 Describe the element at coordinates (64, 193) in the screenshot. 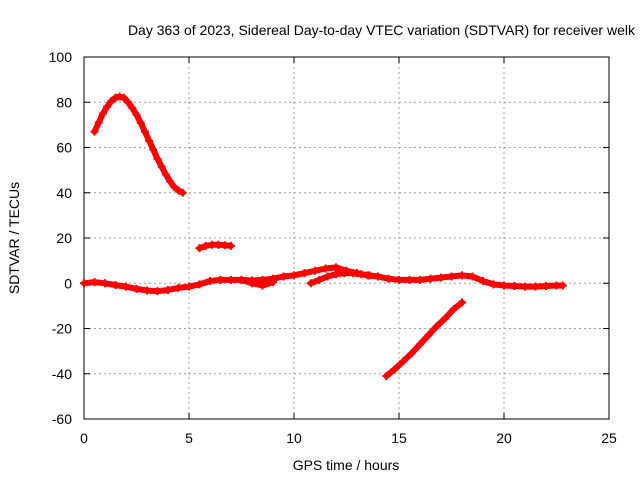

I see `y-tick-label: 40` at that location.